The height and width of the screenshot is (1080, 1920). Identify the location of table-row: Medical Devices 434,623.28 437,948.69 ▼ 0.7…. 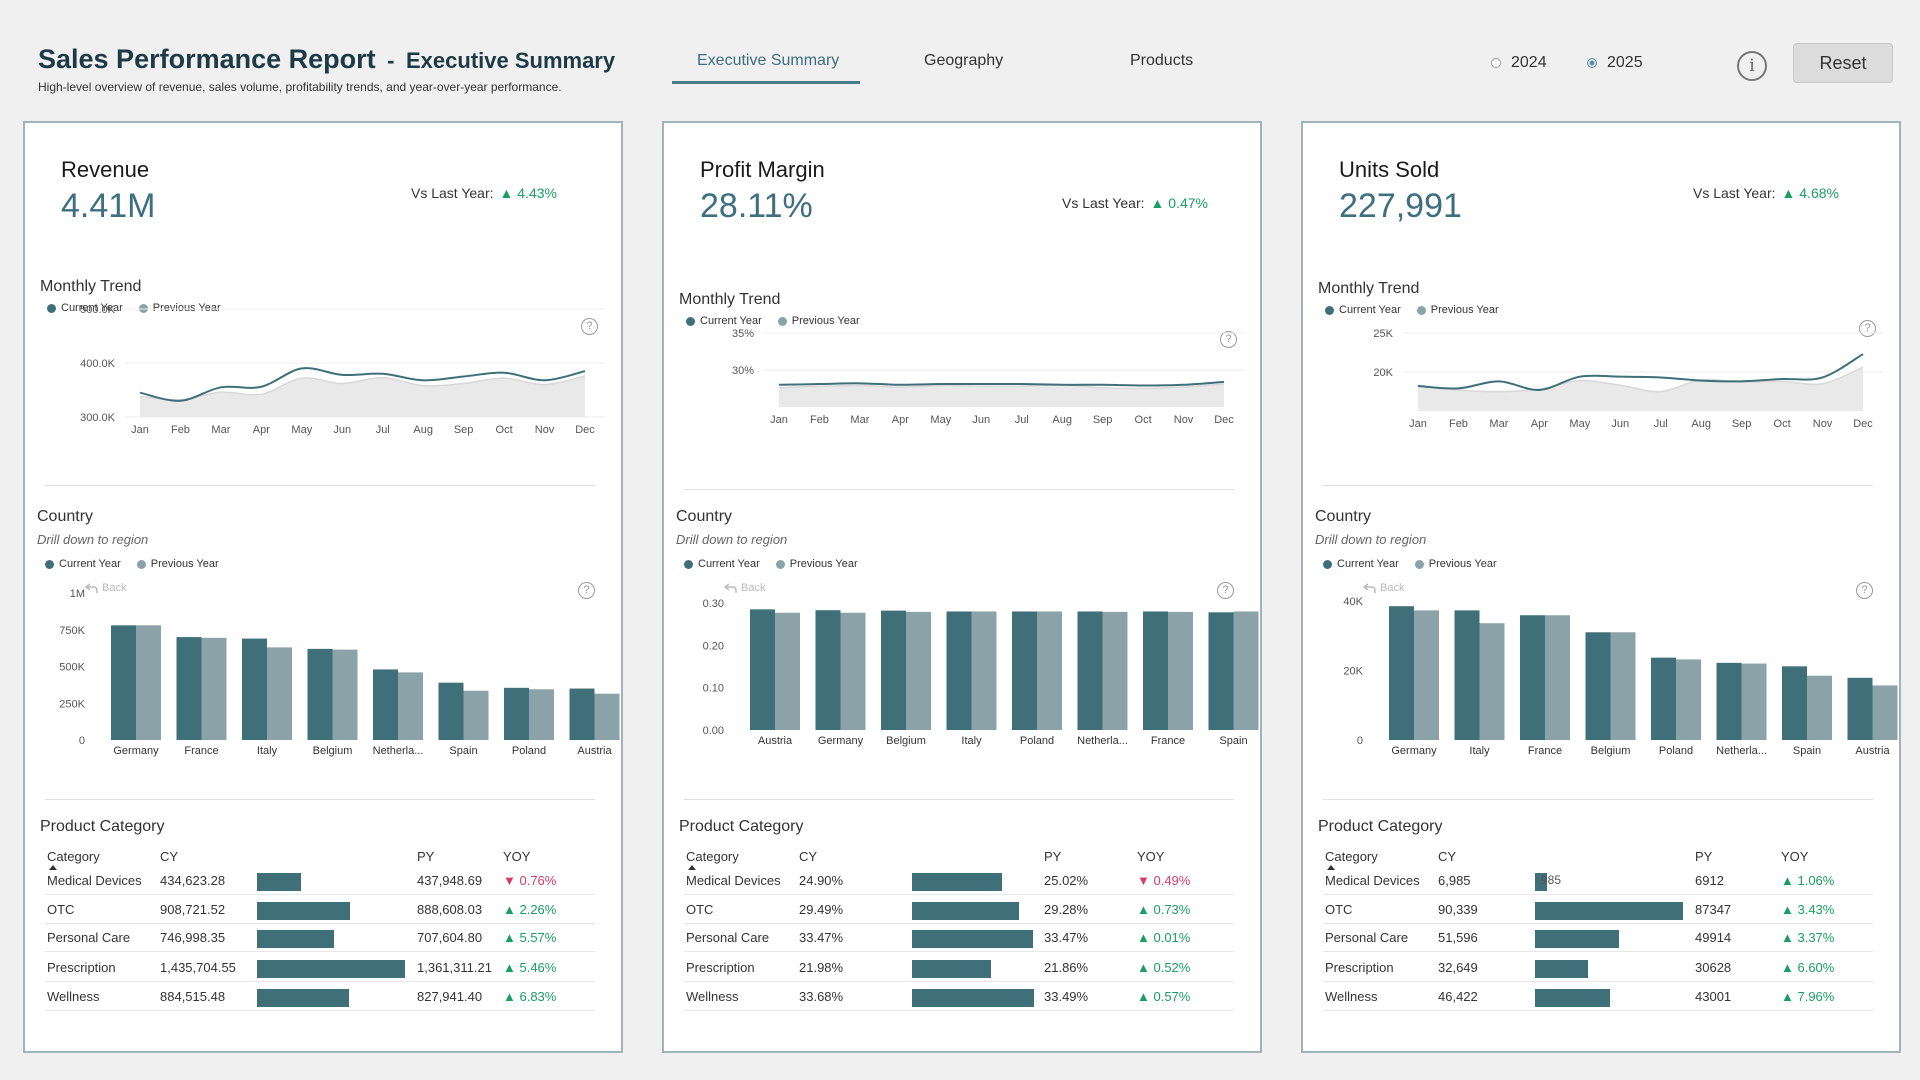
(320, 880).